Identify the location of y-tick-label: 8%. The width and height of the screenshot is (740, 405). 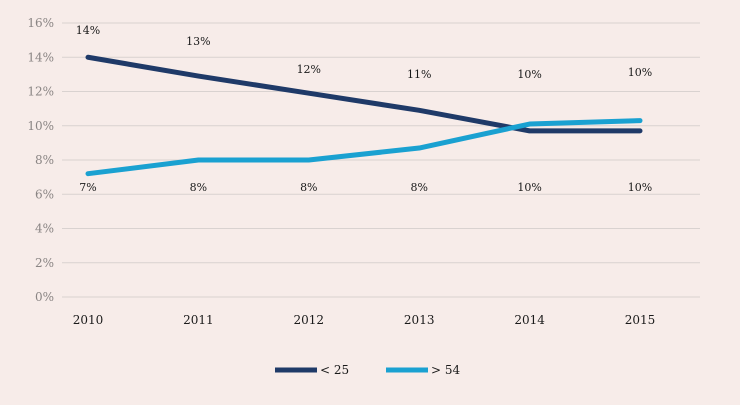
(44, 160).